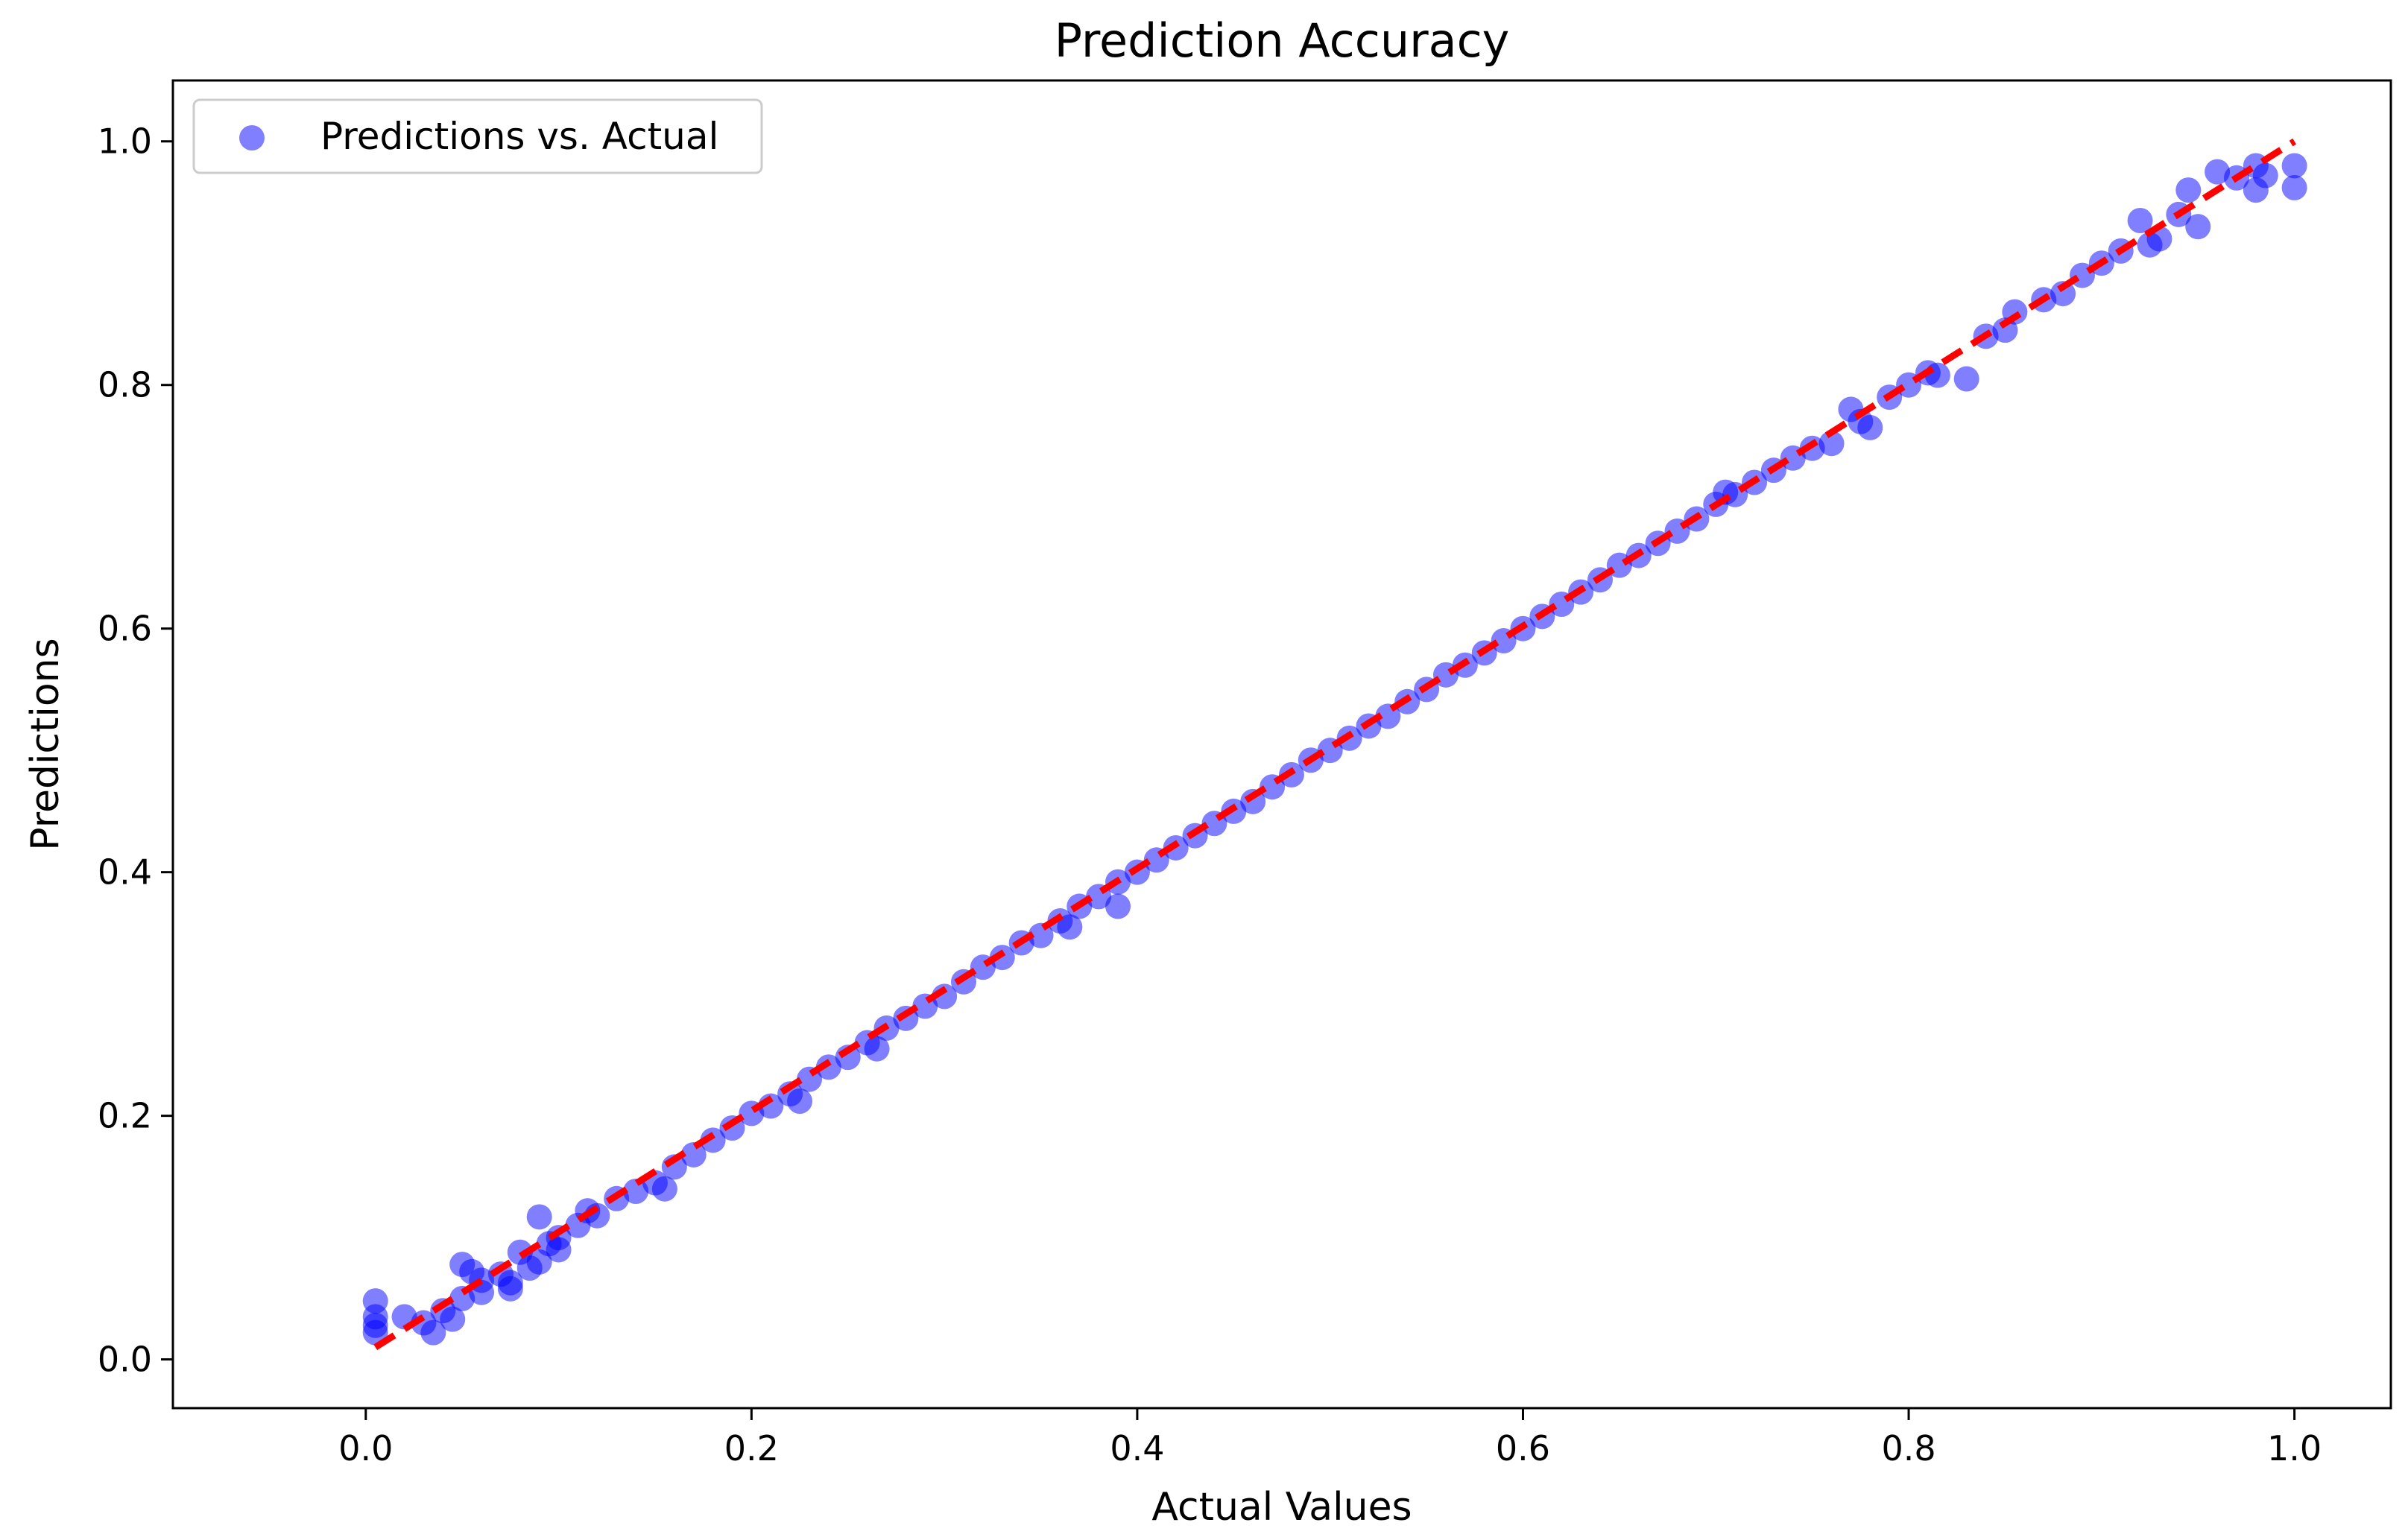 The height and width of the screenshot is (1540, 2408). What do you see at coordinates (1281, 1507) in the screenshot?
I see `x-axis-label: Actual Values` at bounding box center [1281, 1507].